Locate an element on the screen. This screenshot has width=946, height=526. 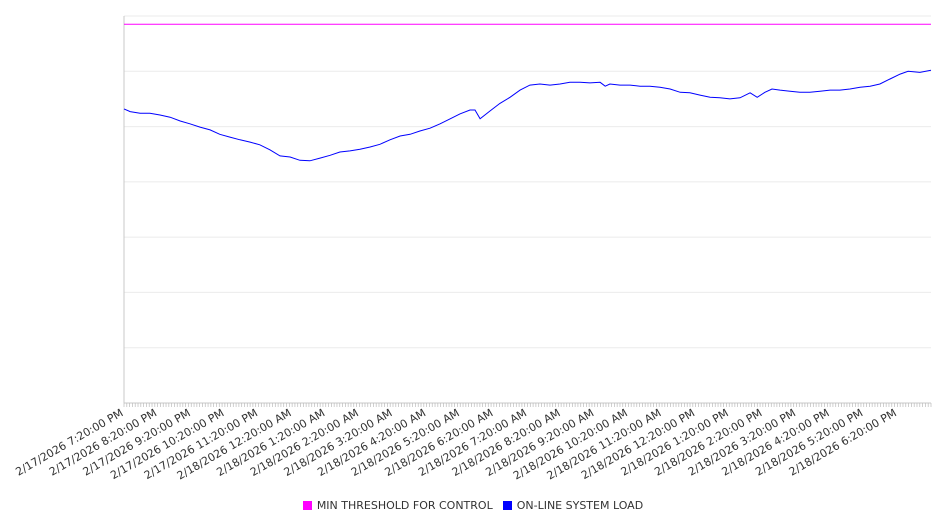
legend-item-load: ON-LINE SYSTEM LOAD is located at coordinates (573, 505).